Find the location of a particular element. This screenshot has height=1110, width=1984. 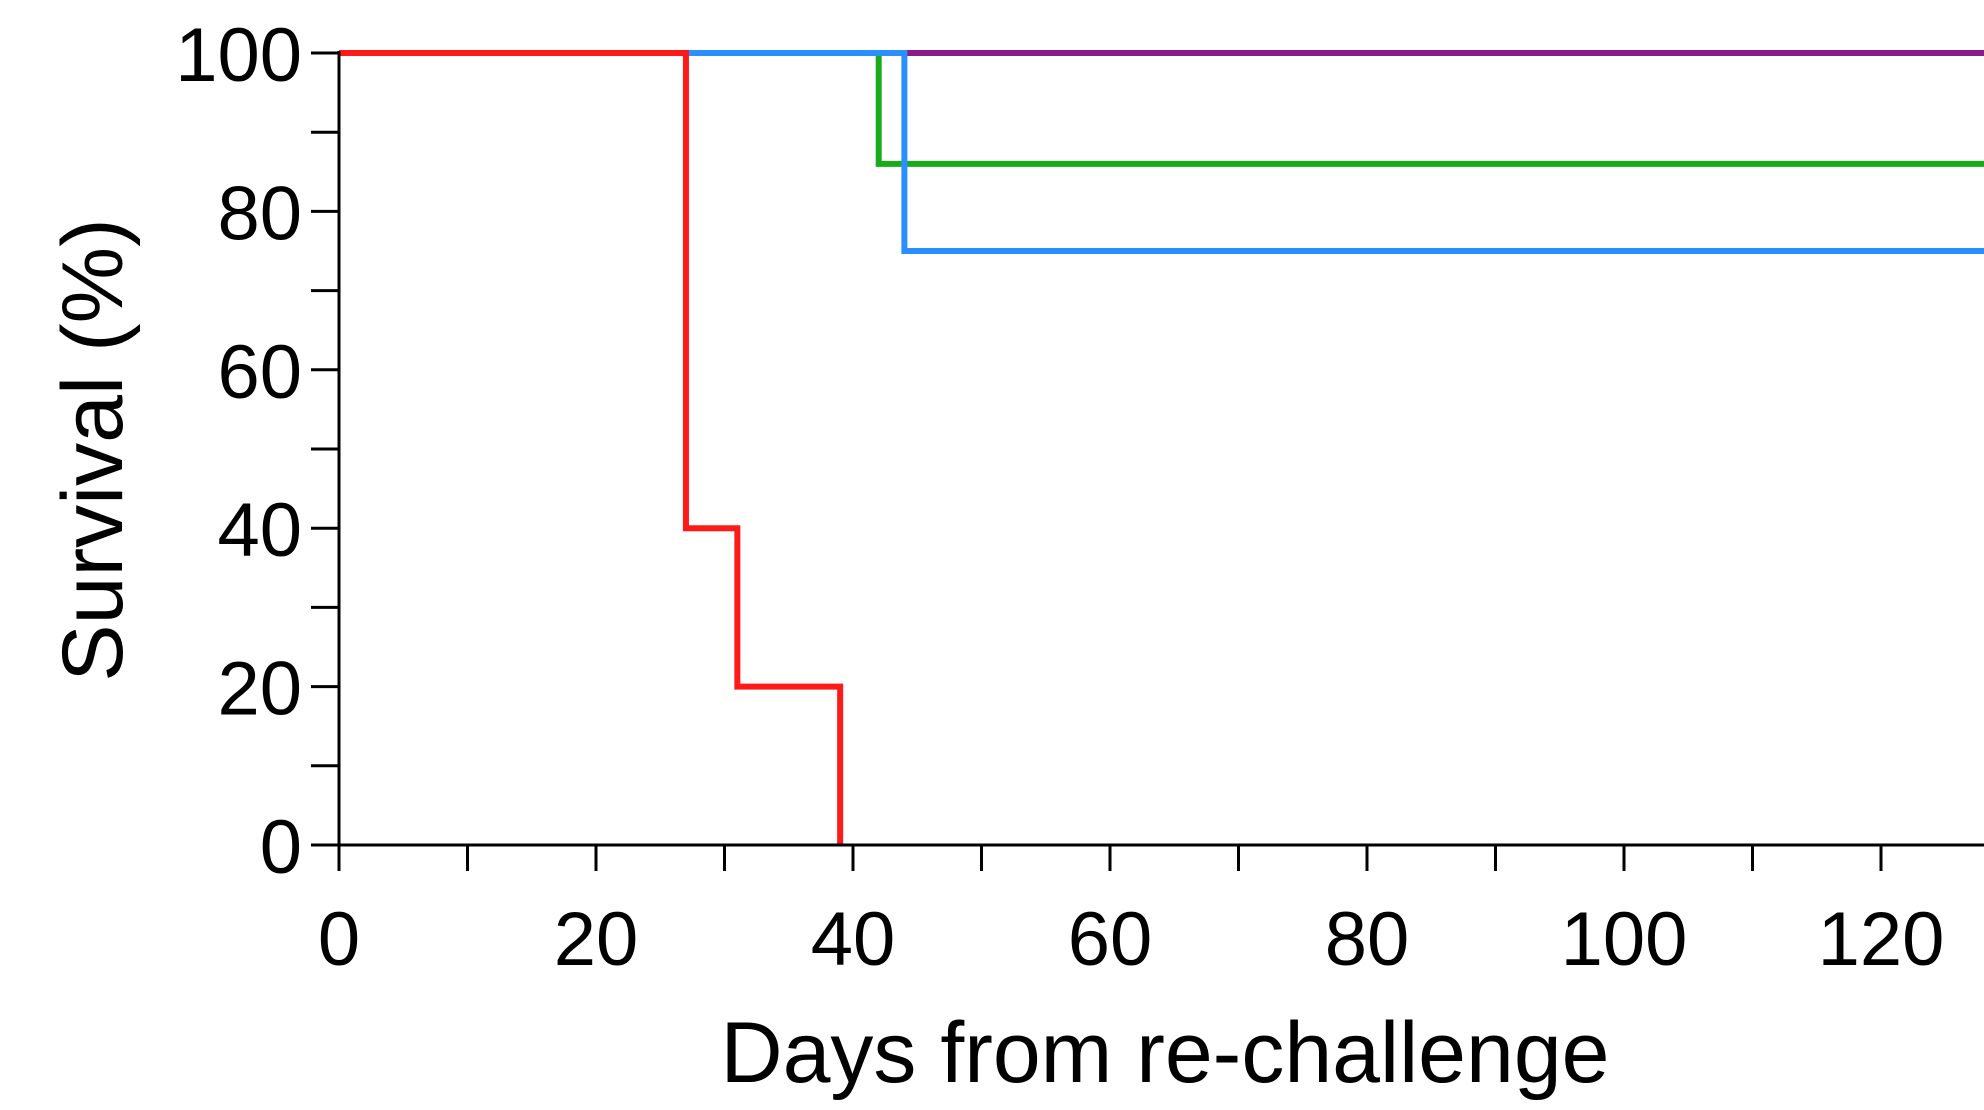

x-tick-label: 20 is located at coordinates (596, 939).